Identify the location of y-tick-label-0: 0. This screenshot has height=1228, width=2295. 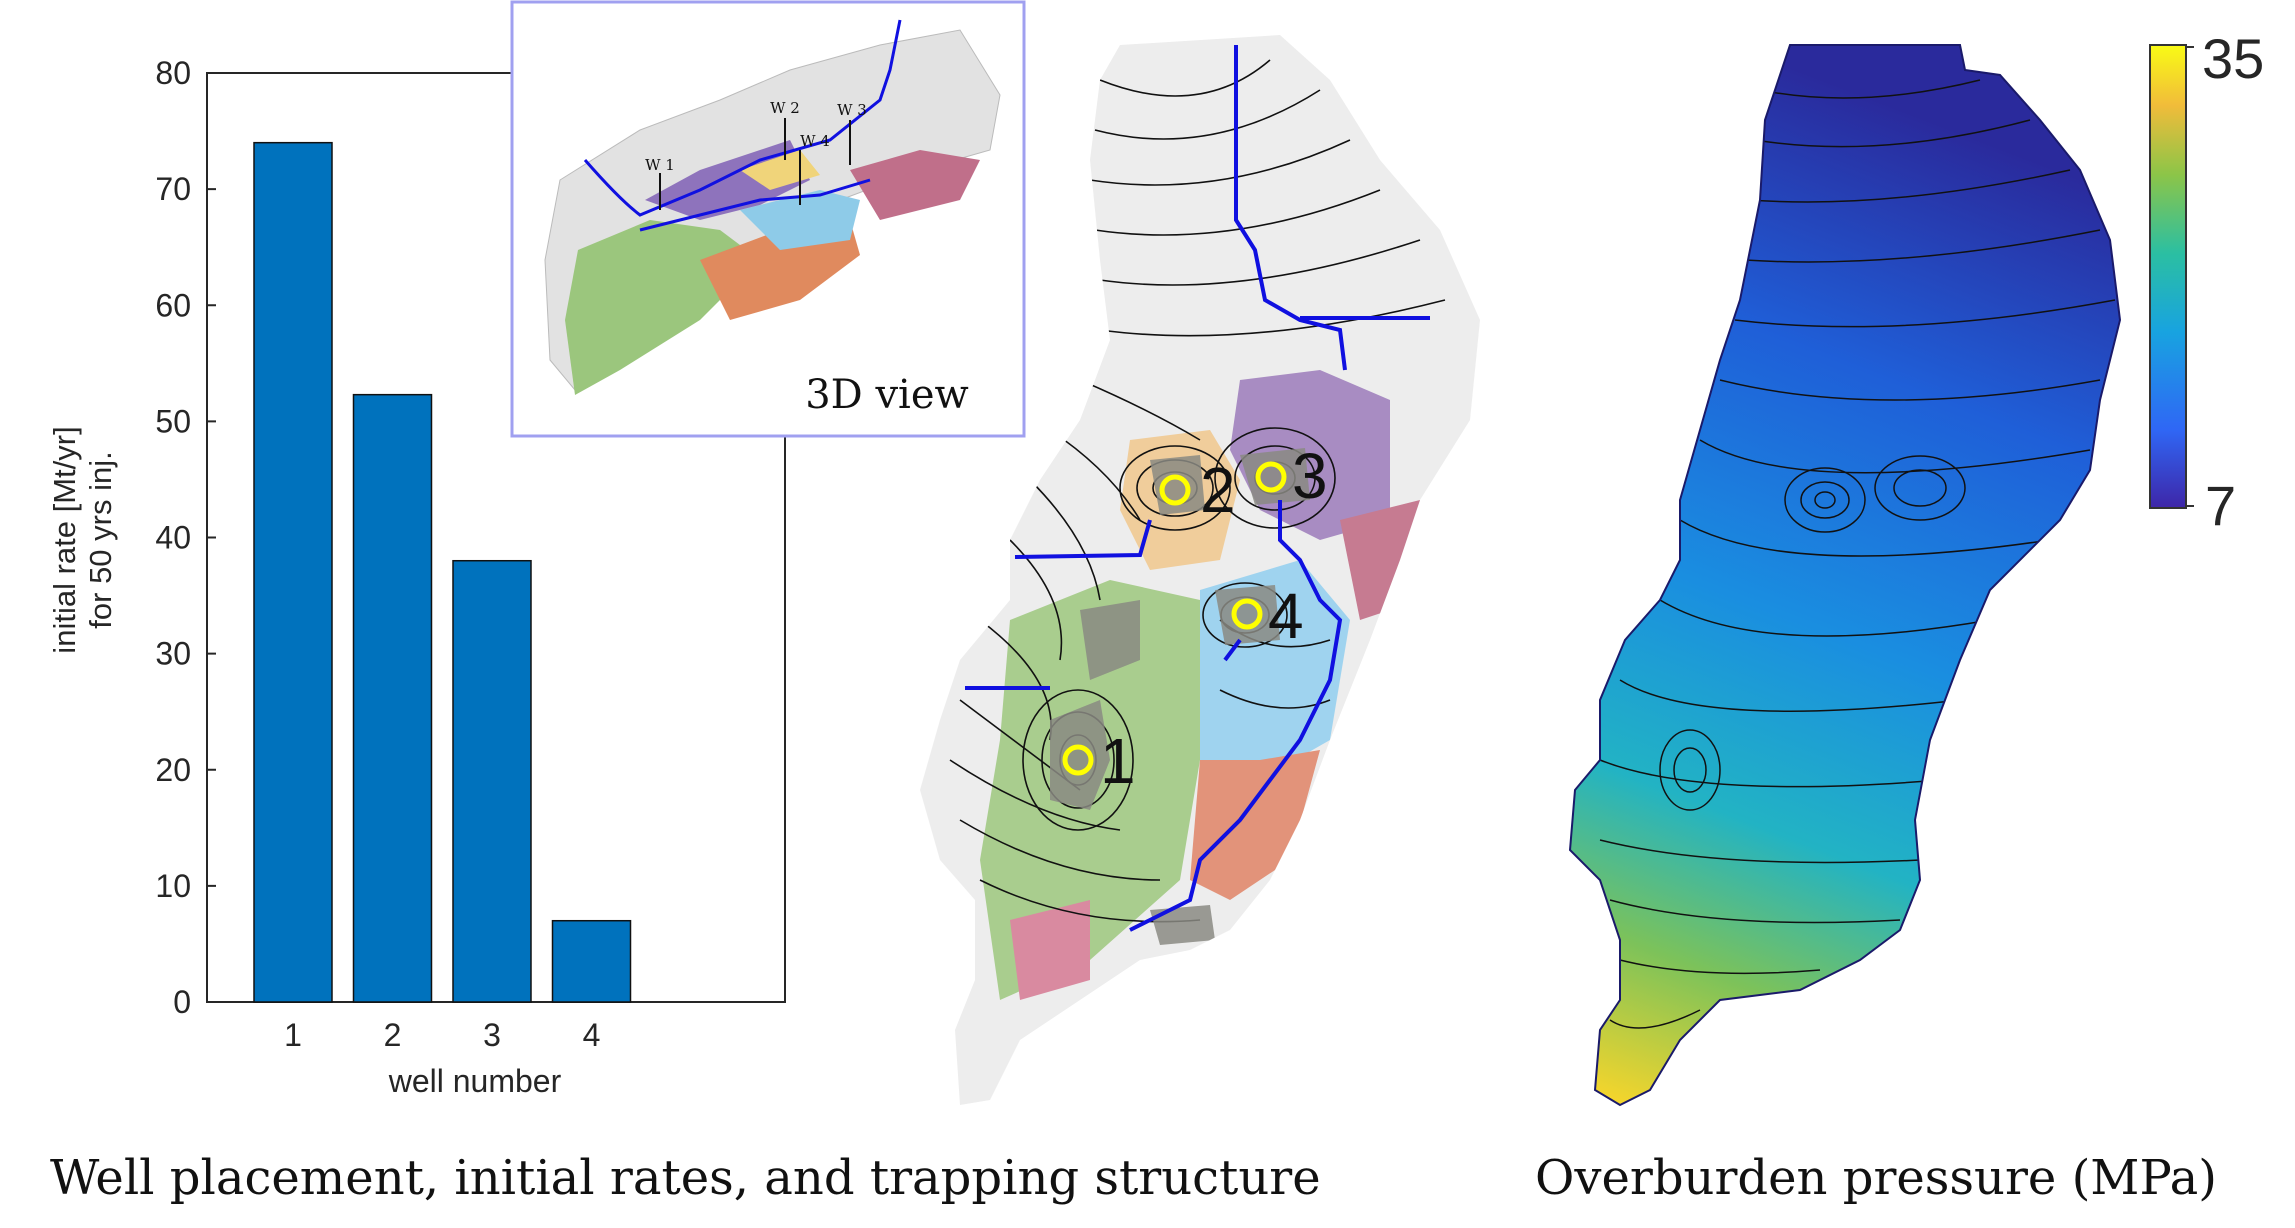
(182, 1002).